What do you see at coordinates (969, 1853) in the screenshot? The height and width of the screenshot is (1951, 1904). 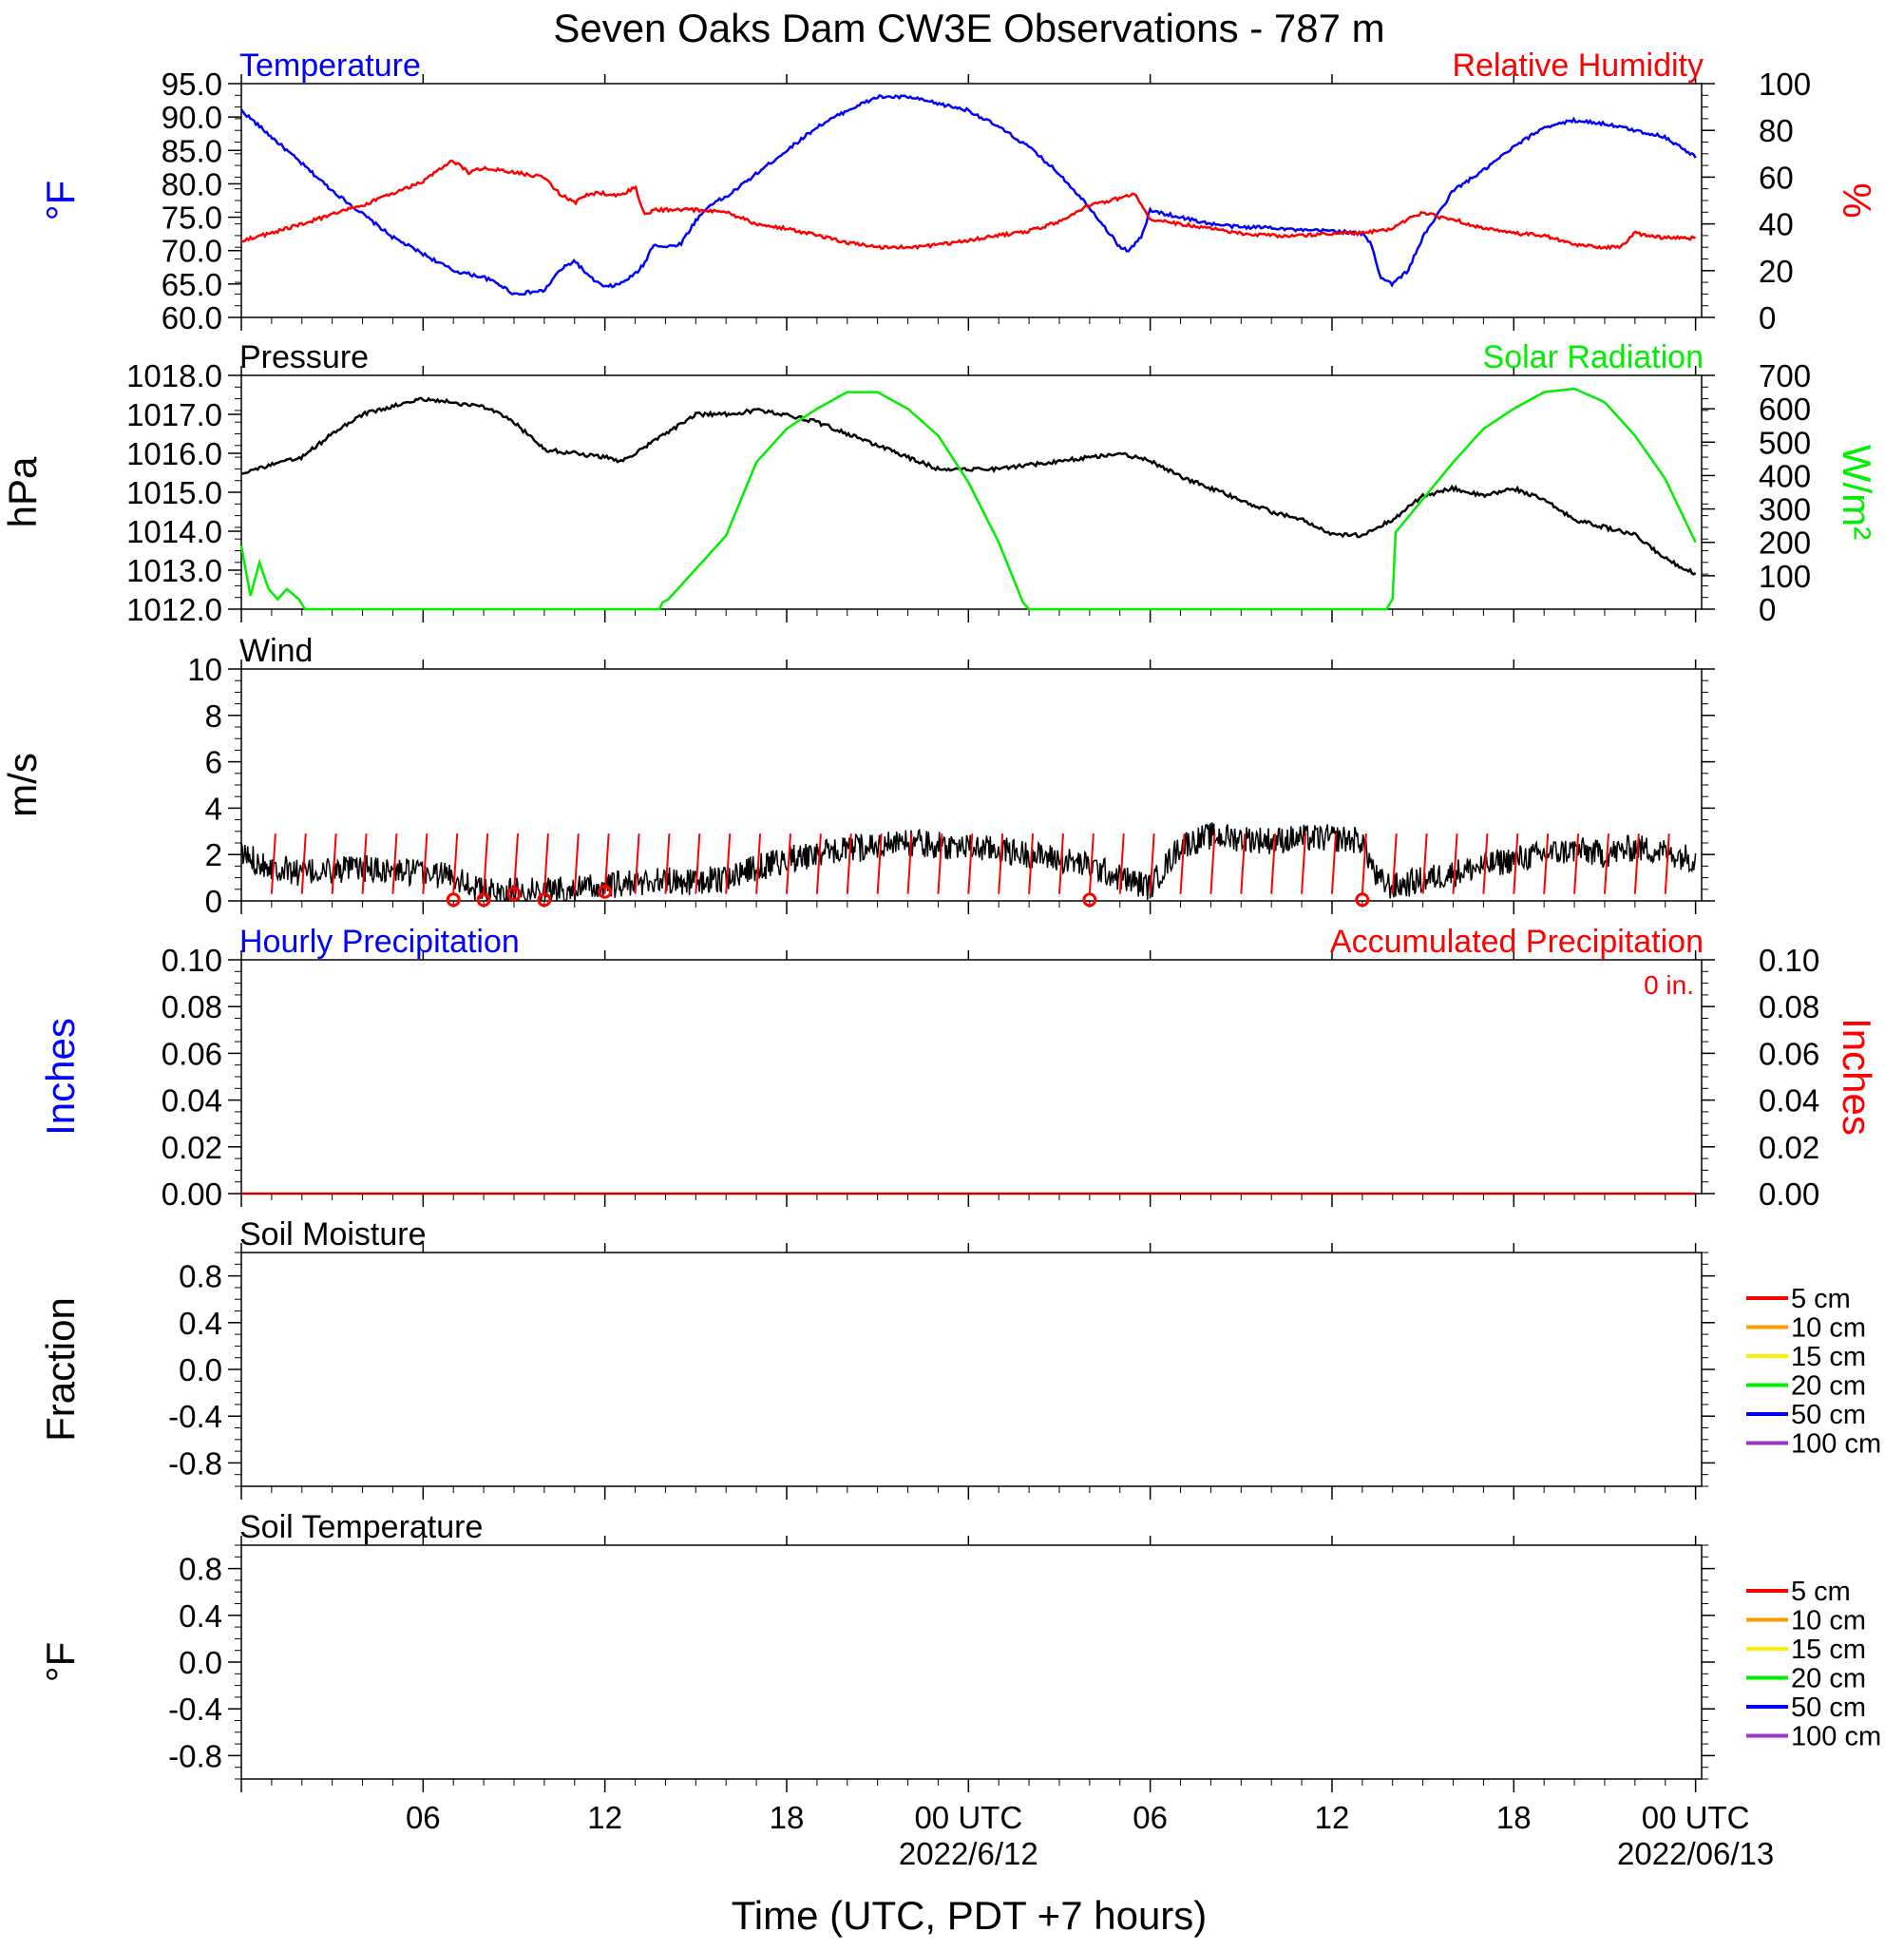 I see `x-date-label: 2022/6/12` at bounding box center [969, 1853].